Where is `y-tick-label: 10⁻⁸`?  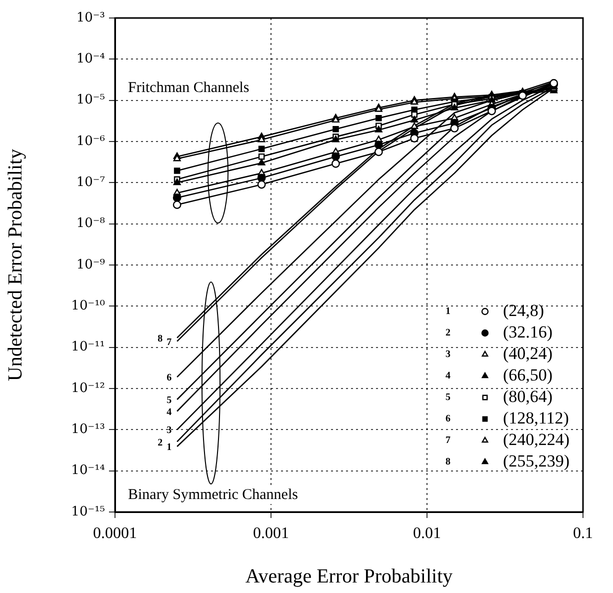
y-tick-label: 10⁻⁸ is located at coordinates (90, 224).